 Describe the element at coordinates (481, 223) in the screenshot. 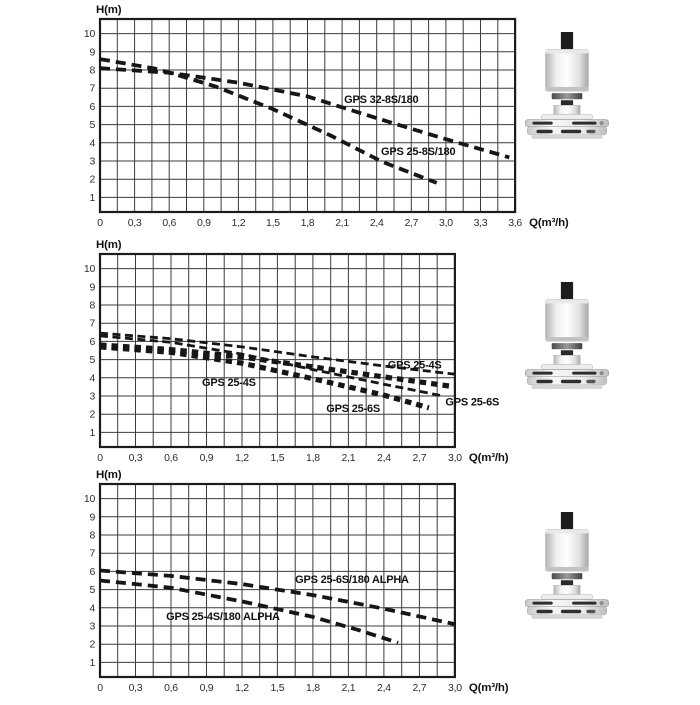

I see `x-tick-label: 3,3` at that location.